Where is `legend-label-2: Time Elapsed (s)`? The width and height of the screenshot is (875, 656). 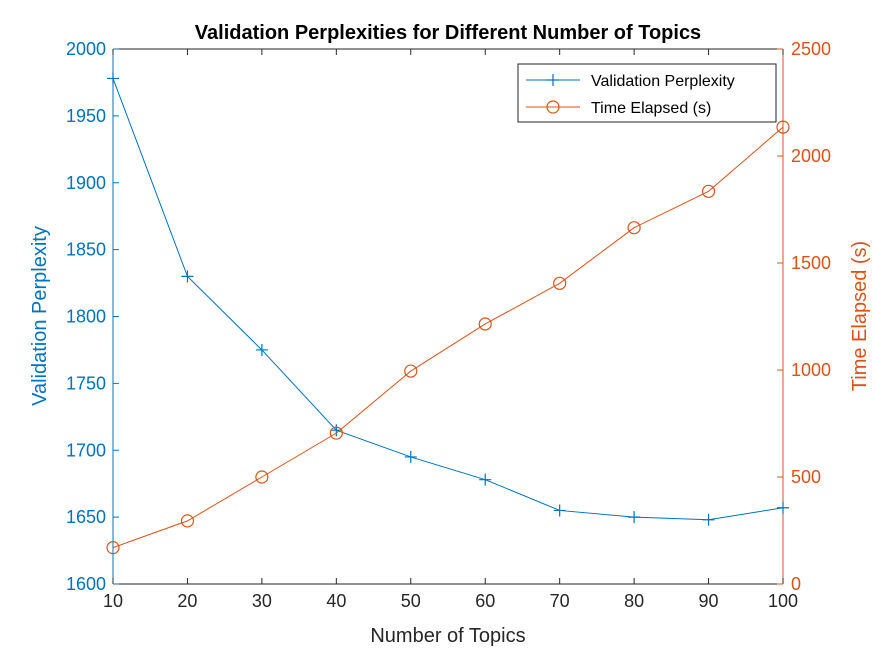 legend-label-2: Time Elapsed (s) is located at coordinates (651, 108).